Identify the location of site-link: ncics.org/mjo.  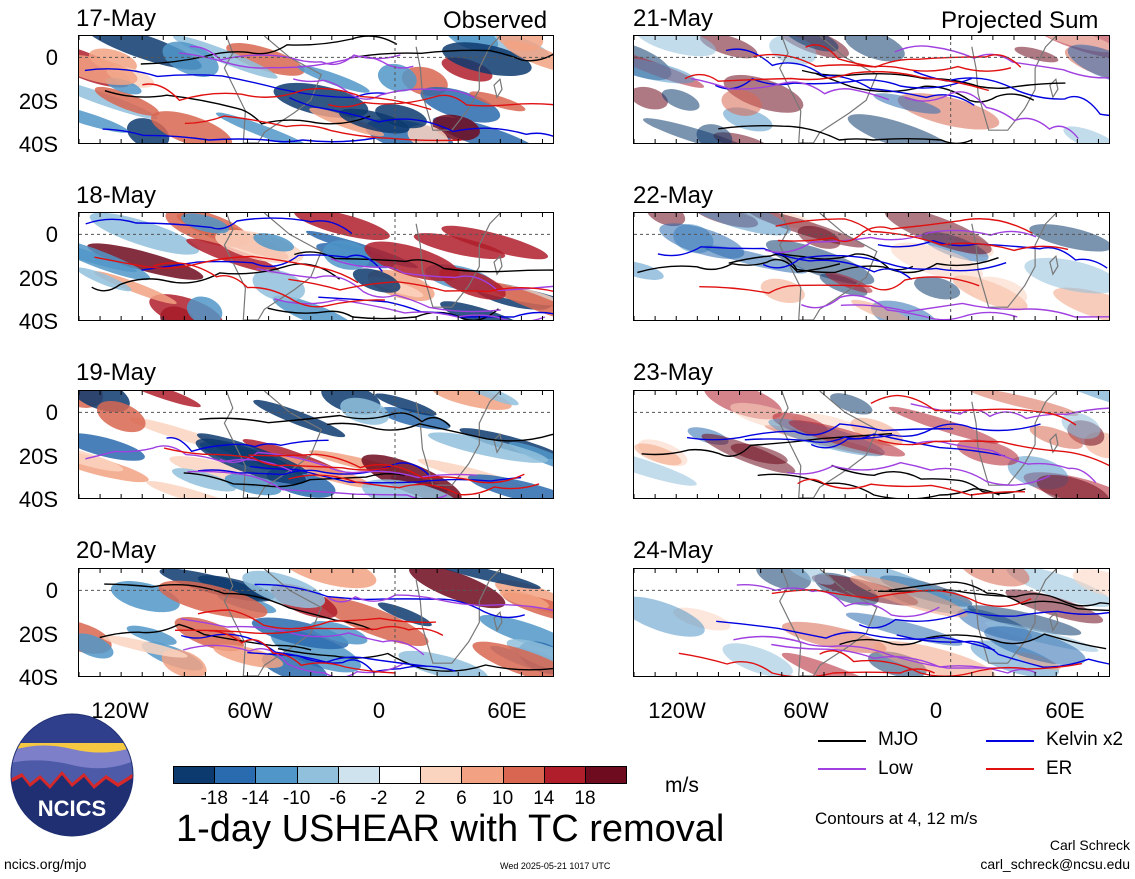
(45, 864).